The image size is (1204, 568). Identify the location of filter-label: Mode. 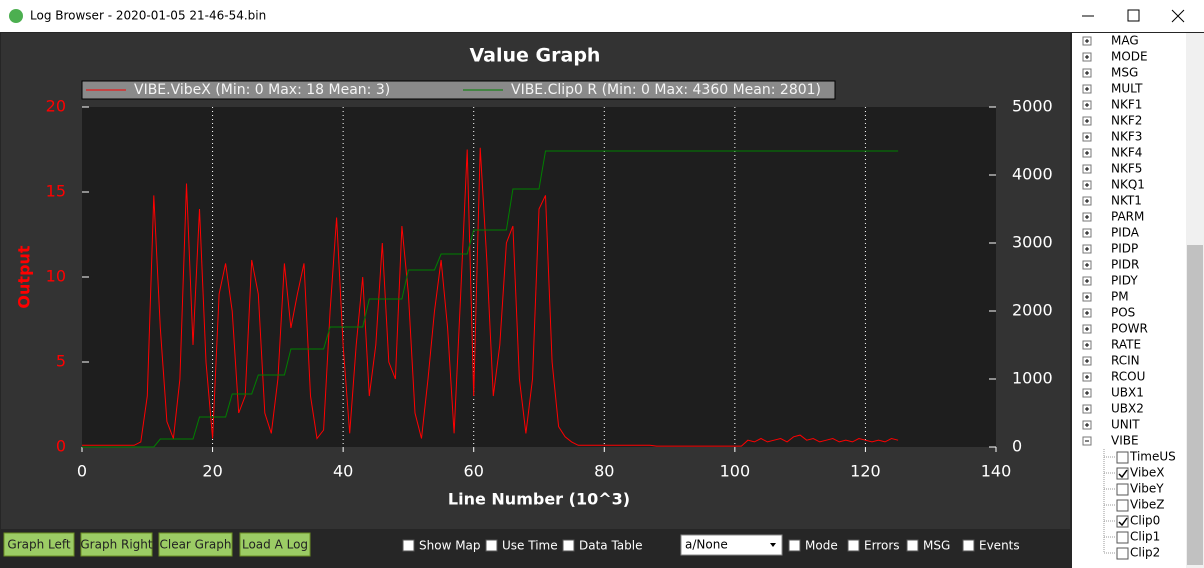
(821, 546).